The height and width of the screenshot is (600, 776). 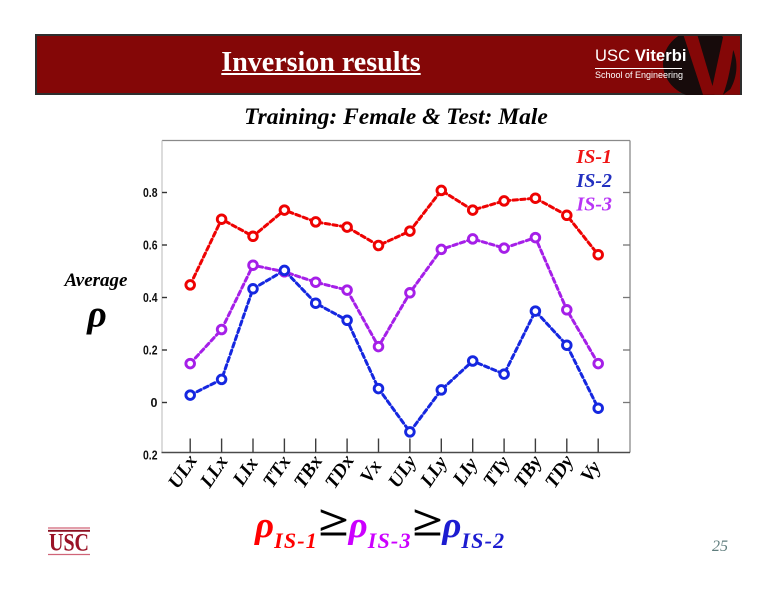 I want to click on svg-text: TTy, so click(x=496, y=472).